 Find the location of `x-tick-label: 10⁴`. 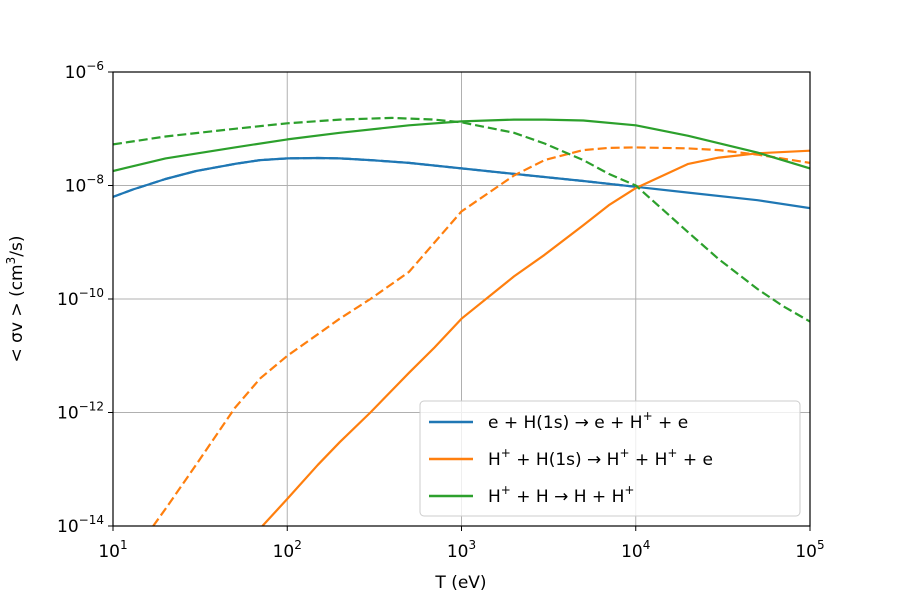

x-tick-label: 10⁴ is located at coordinates (635, 550).